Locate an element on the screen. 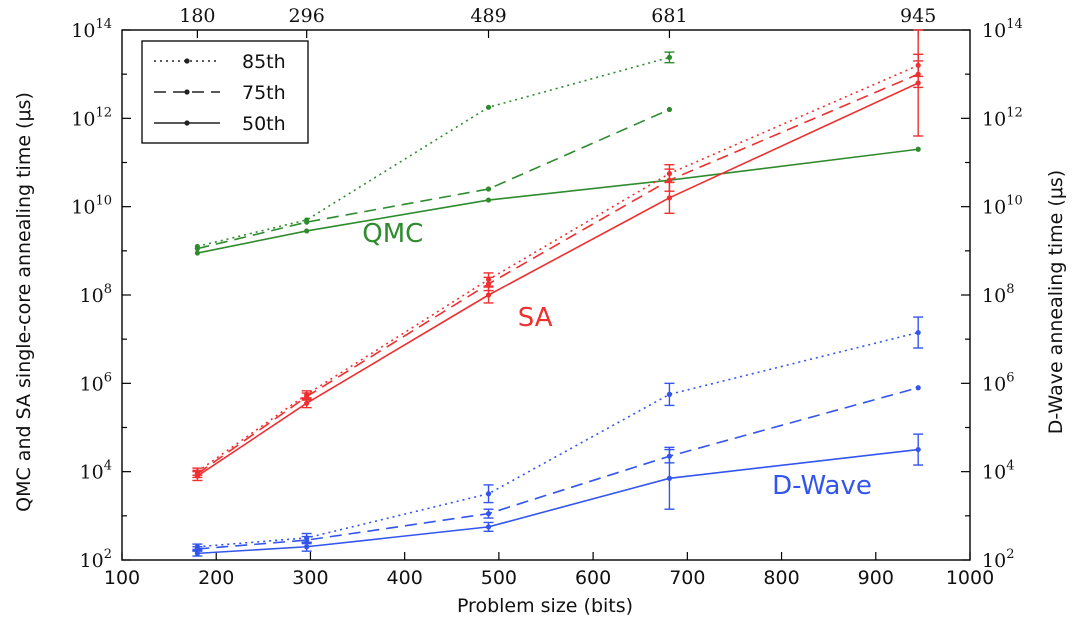 The height and width of the screenshot is (620, 1085). x-tick-label: 300 is located at coordinates (310, 578).